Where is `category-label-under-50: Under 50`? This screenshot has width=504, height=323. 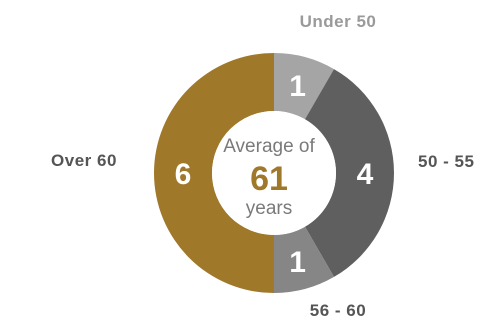
category-label-under-50: Under 50 is located at coordinates (338, 21).